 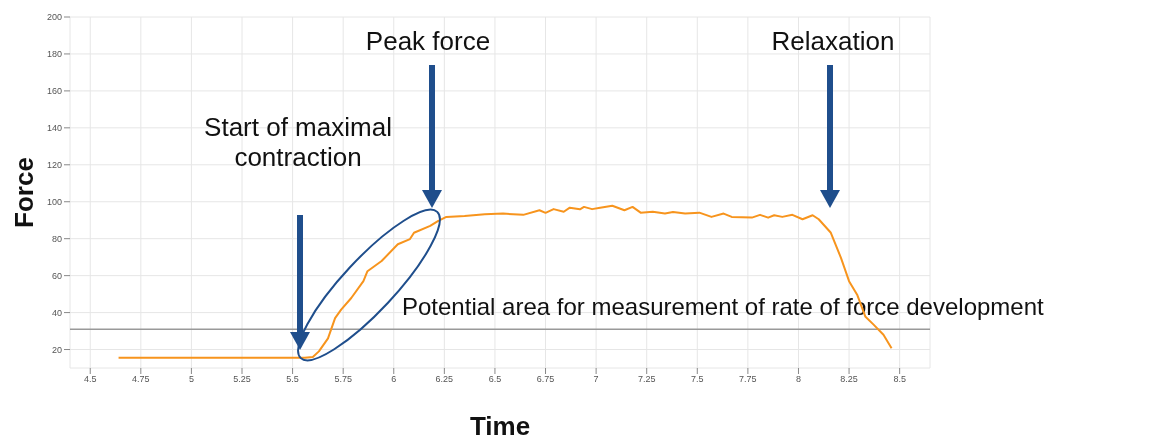 What do you see at coordinates (428, 41) in the screenshot?
I see `annotation: Peak force` at bounding box center [428, 41].